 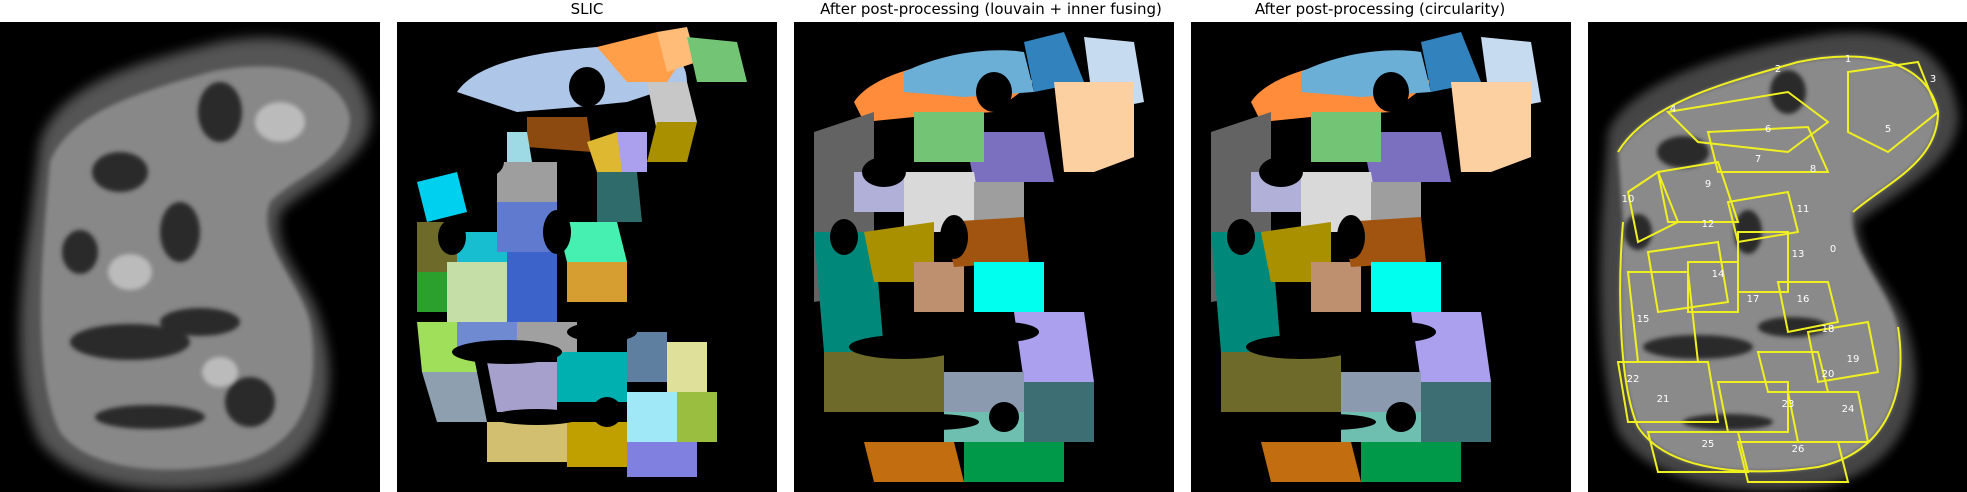 I want to click on segment-label: 3, so click(x=1933, y=79).